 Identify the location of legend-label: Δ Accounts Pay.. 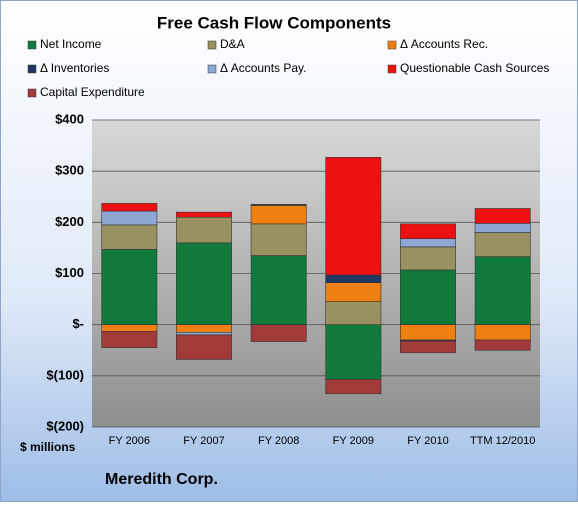
(263, 68).